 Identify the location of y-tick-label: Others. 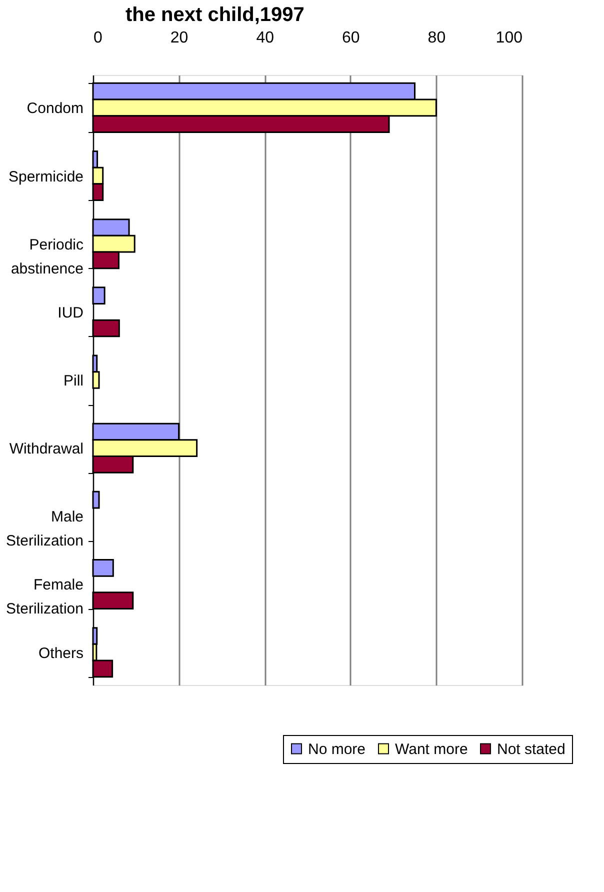
(61, 653).